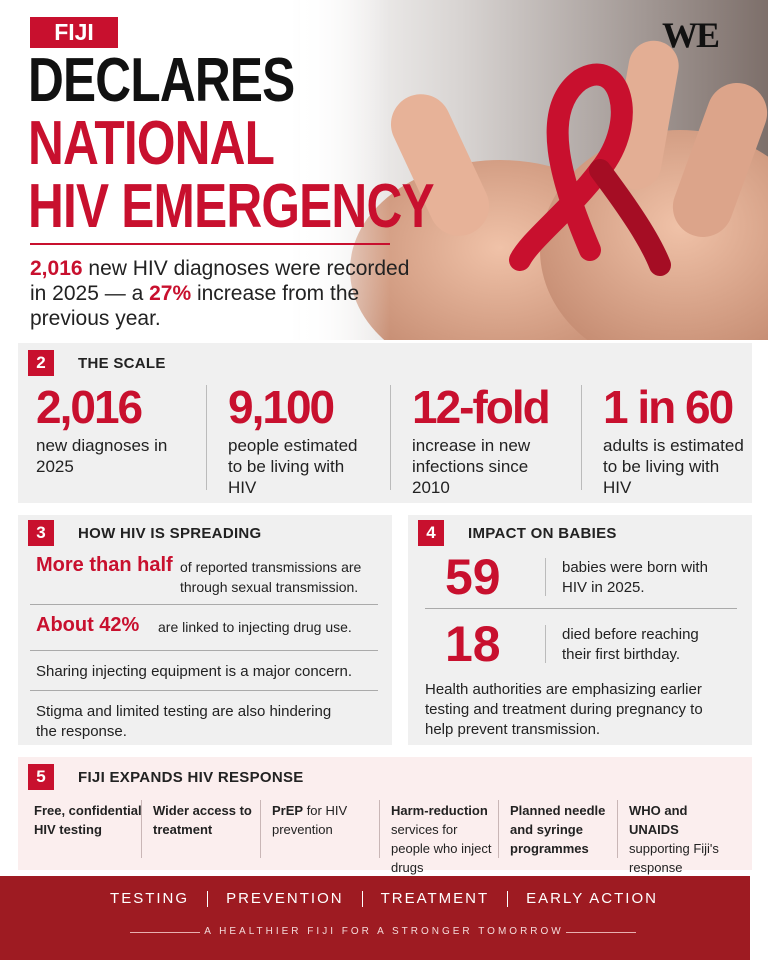 The width and height of the screenshot is (768, 960). I want to click on item-part: supporting Fiji's response, so click(674, 858).